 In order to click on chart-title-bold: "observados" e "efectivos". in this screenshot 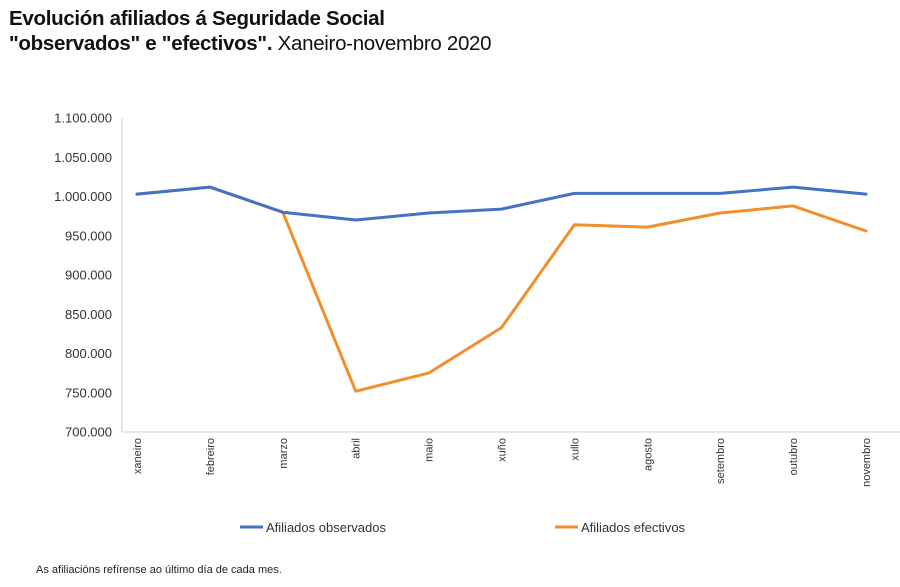, I will do `click(141, 43)`.